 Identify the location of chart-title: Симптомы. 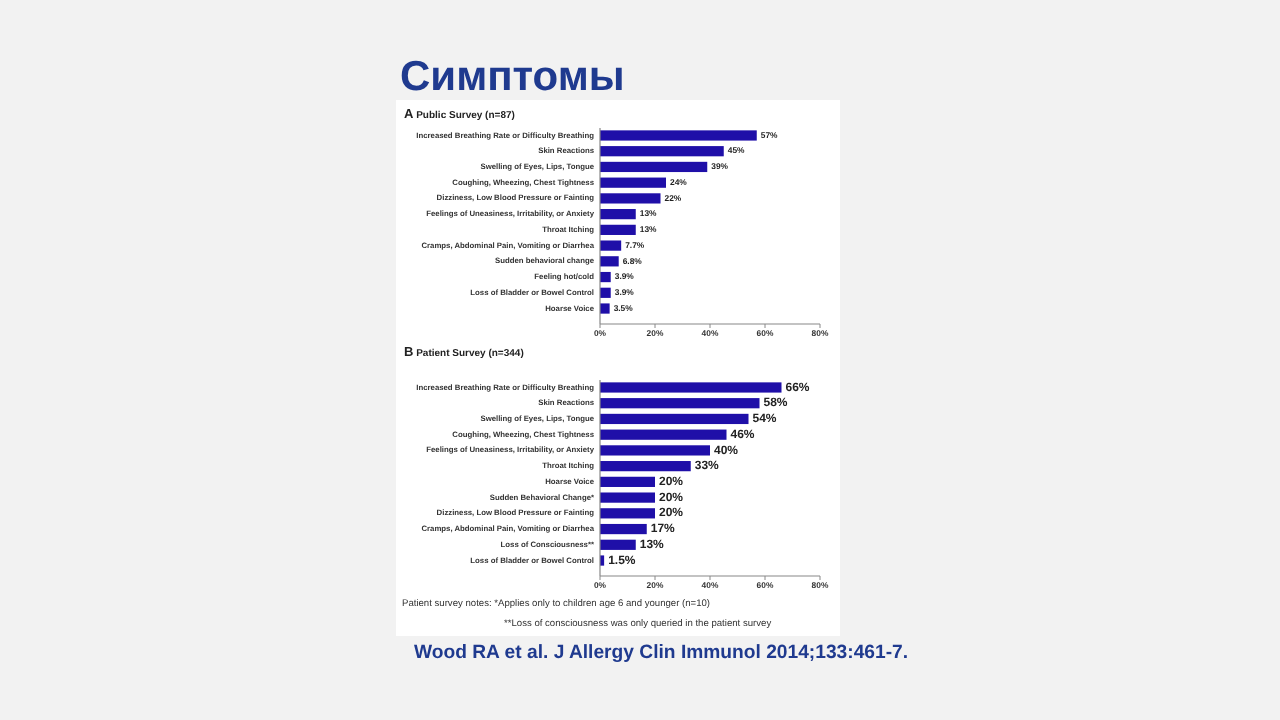
(512, 77).